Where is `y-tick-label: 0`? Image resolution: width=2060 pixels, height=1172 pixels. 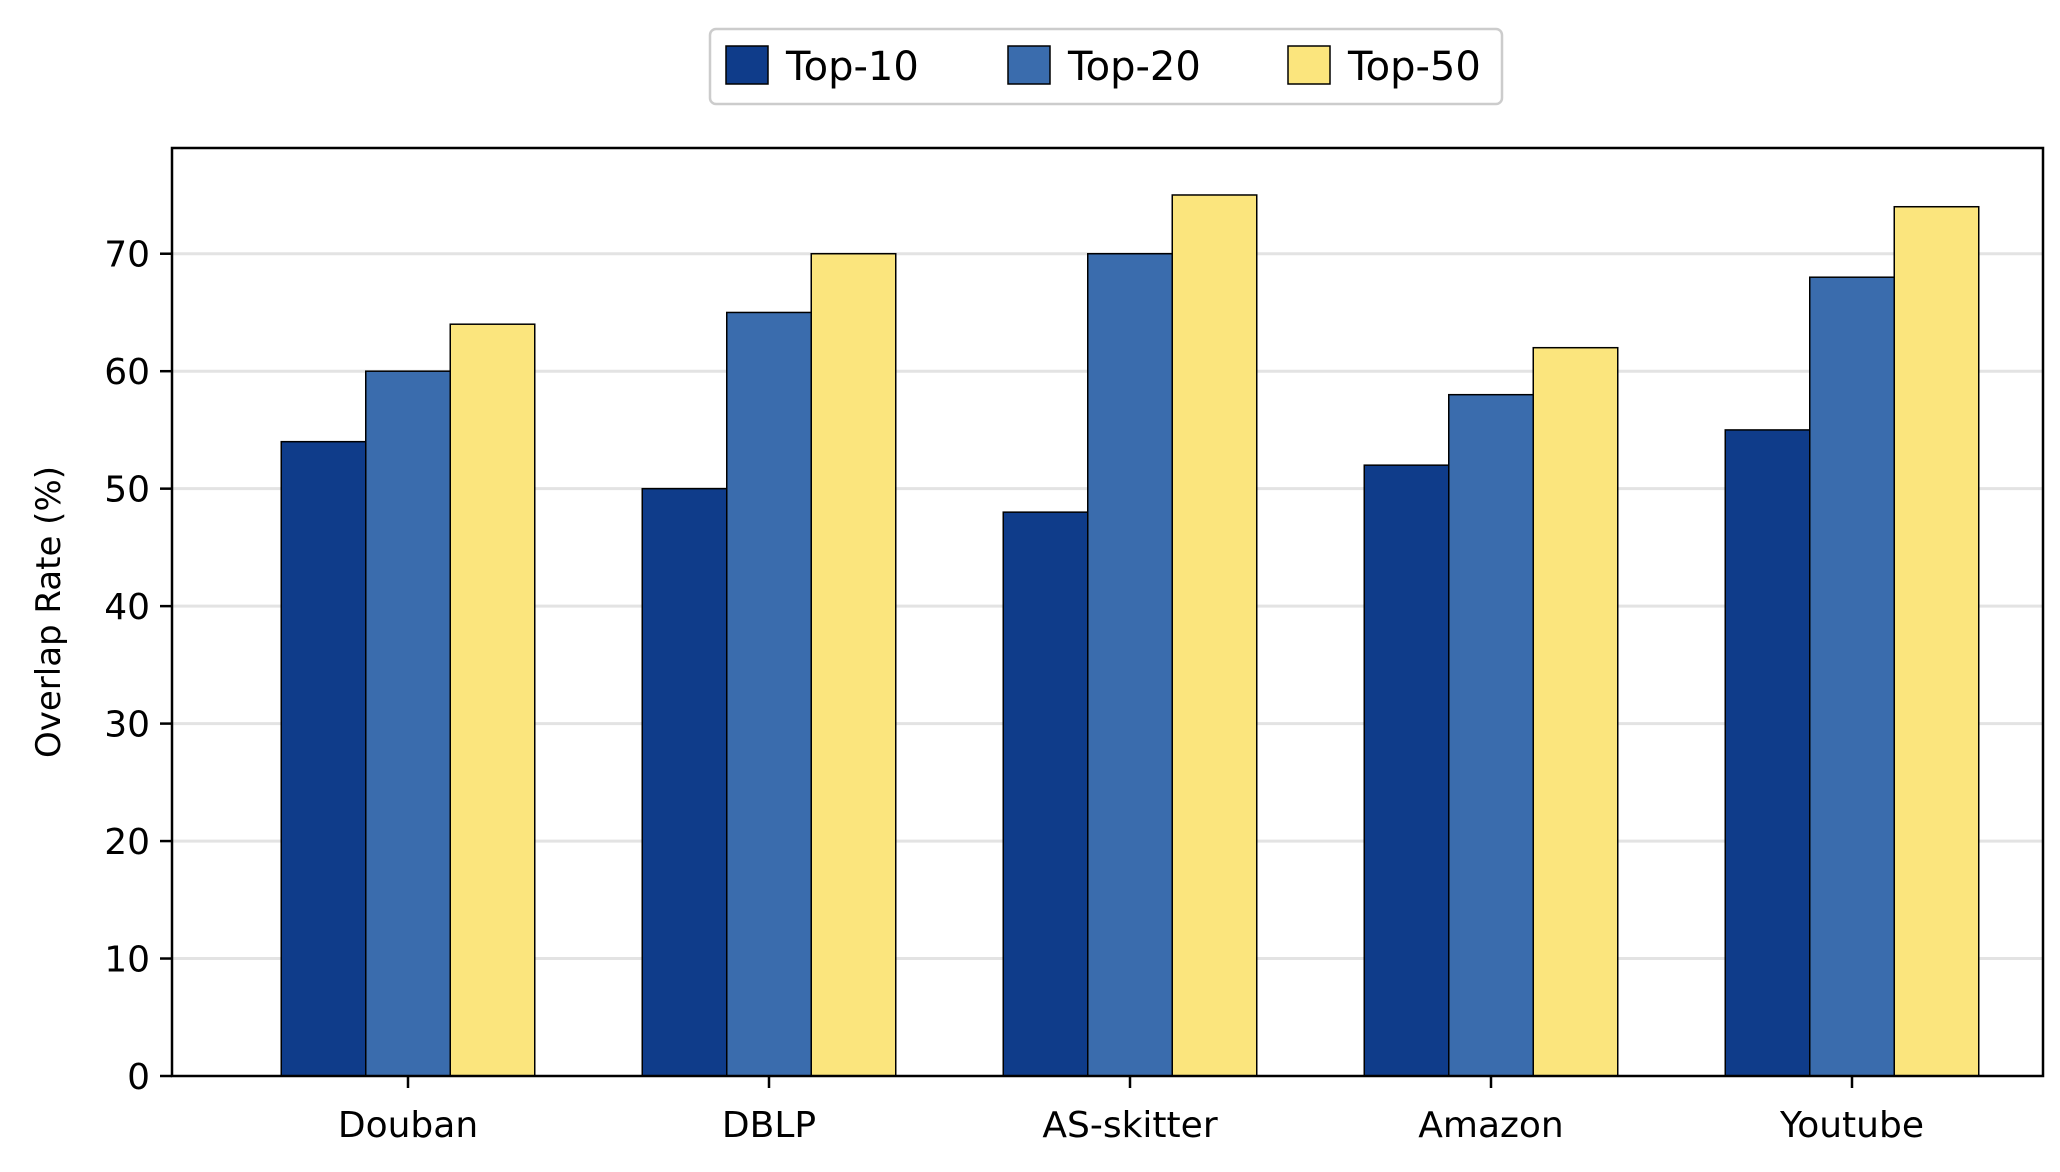
y-tick-label: 0 is located at coordinates (138, 1077).